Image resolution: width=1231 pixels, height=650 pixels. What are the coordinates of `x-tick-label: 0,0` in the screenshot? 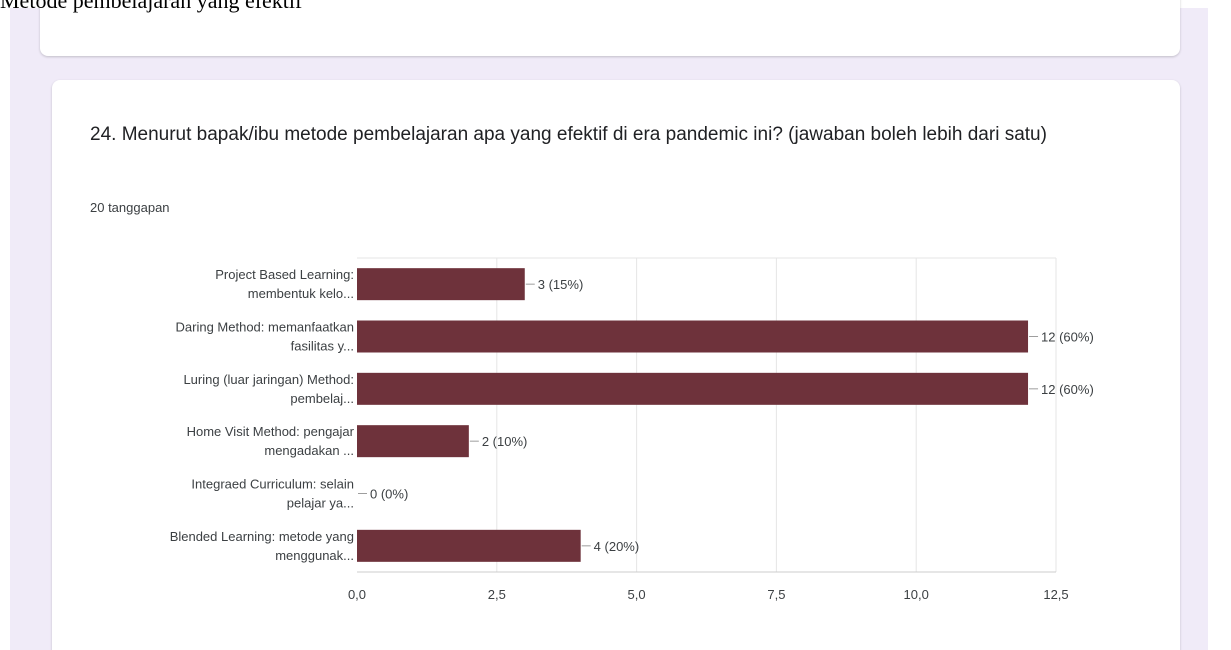 It's located at (357, 594).